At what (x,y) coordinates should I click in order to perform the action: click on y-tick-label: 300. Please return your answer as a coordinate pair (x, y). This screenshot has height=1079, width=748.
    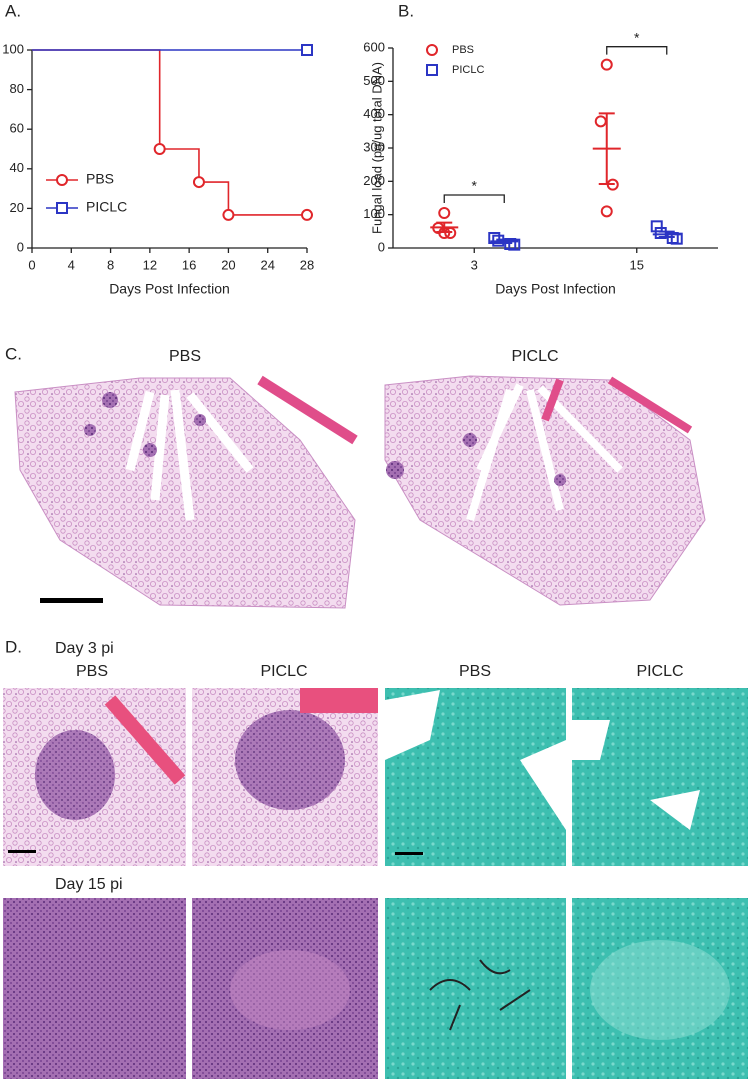
    Looking at the image, I should click on (374, 146).